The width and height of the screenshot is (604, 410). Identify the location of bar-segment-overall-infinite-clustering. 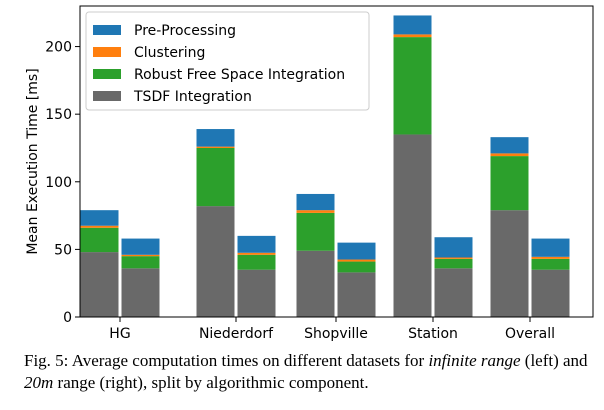
(509, 155).